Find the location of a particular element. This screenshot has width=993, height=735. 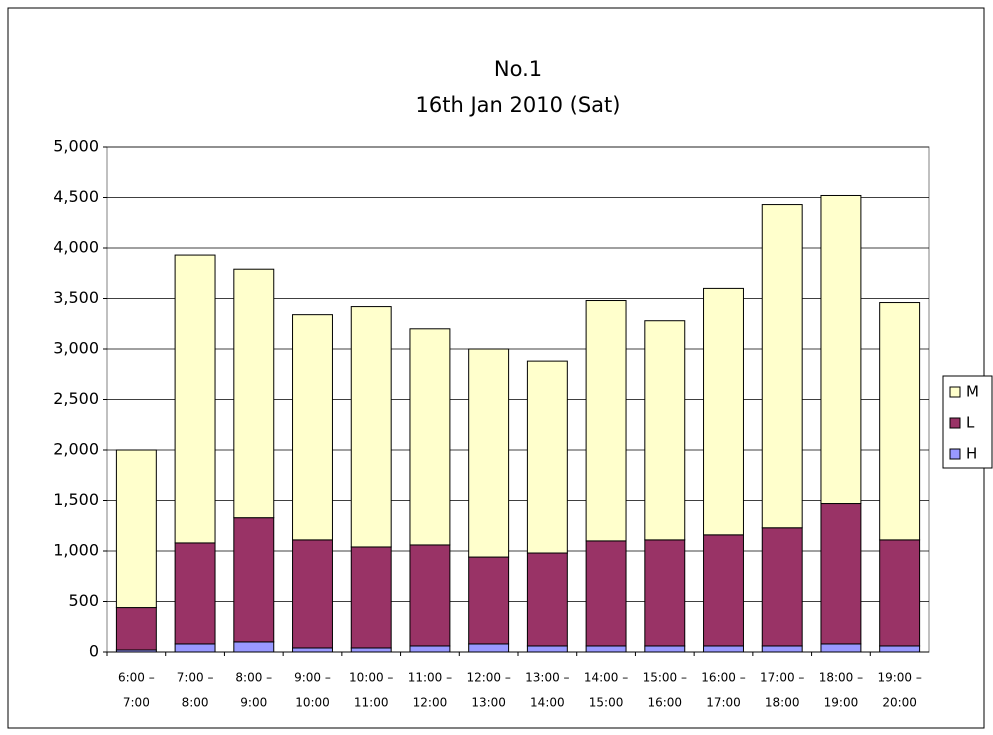

chart-subtitle: 16th Jan 2010 (Sat) is located at coordinates (518, 105).